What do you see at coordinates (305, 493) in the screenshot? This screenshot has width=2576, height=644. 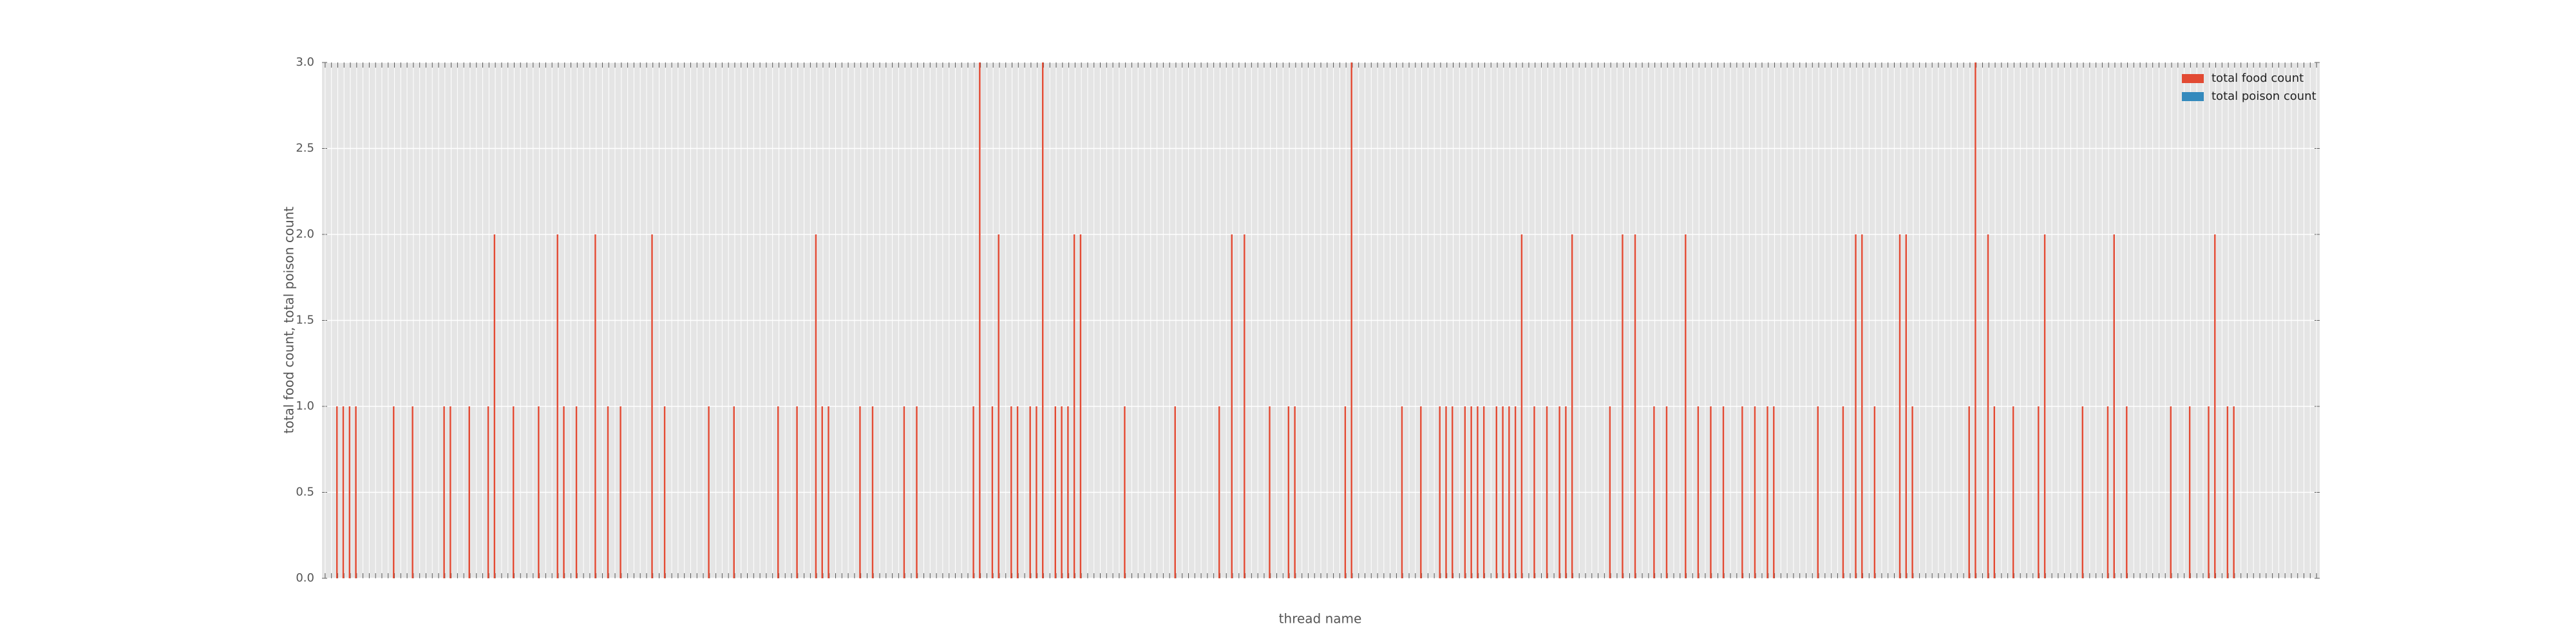 I see `y-tick-label: 0.5` at bounding box center [305, 493].